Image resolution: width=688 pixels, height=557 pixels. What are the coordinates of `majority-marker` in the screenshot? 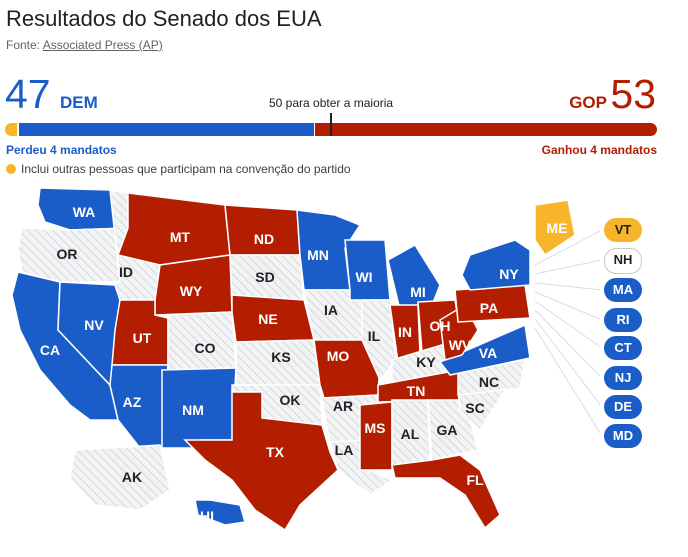 It's located at (331, 124).